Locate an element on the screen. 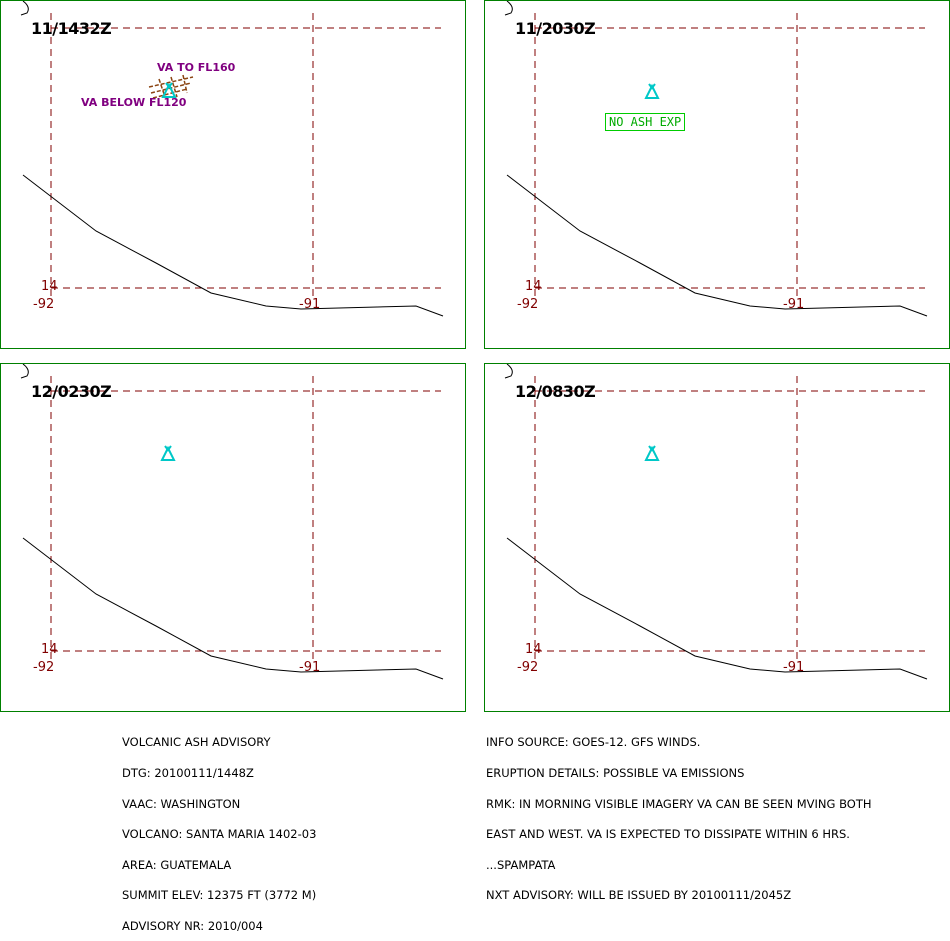 Image resolution: width=950 pixels, height=941 pixels. panel-time: 12/0830Z is located at coordinates (555, 391).